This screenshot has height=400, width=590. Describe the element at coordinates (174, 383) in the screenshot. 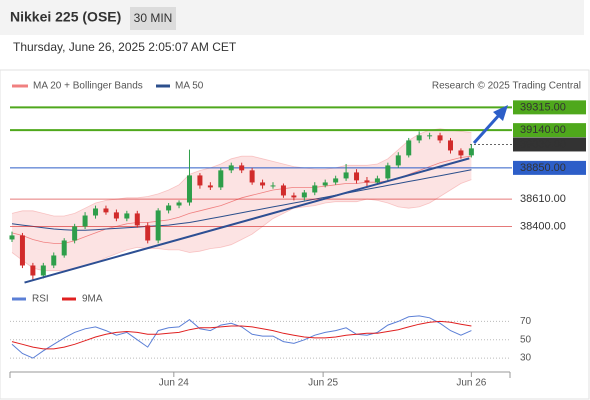

I see `x-tick-label: Jun 24` at that location.